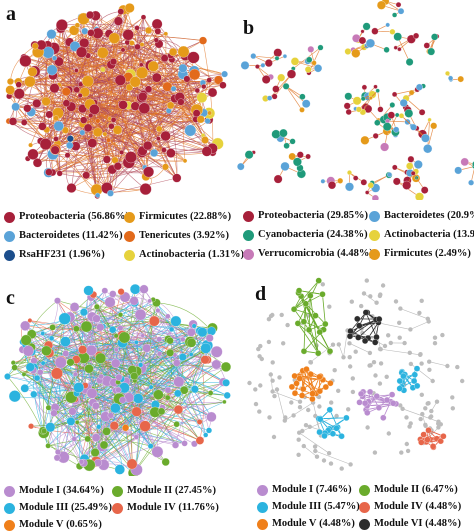 Image resolution: width=474 pixels, height=532 pixels. What do you see at coordinates (308, 507) in the screenshot?
I see `legend-item: Module III (5.47%)` at bounding box center [308, 507].